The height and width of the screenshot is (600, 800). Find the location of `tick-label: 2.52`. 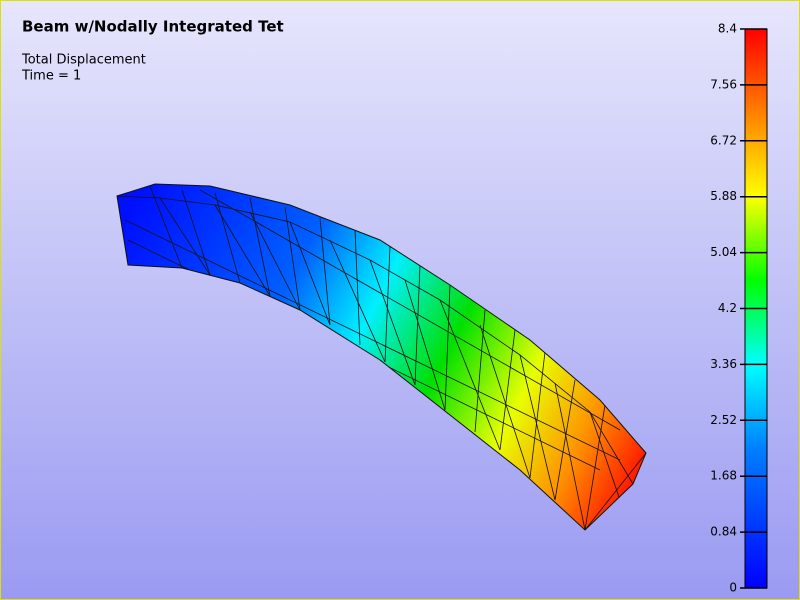

tick-label: 2.52 is located at coordinates (723, 420).